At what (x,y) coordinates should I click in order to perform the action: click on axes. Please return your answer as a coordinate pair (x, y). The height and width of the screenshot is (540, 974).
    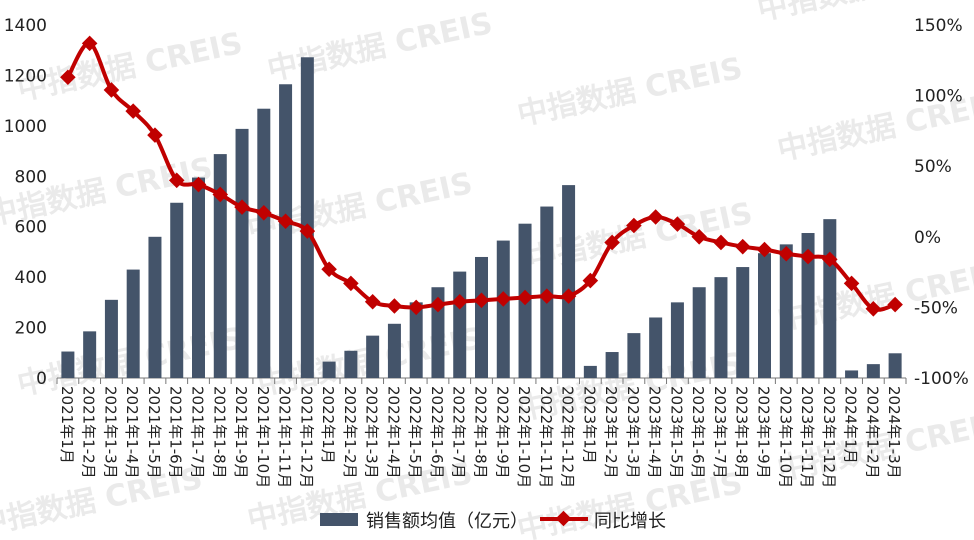
    Looking at the image, I should click on (481, 380).